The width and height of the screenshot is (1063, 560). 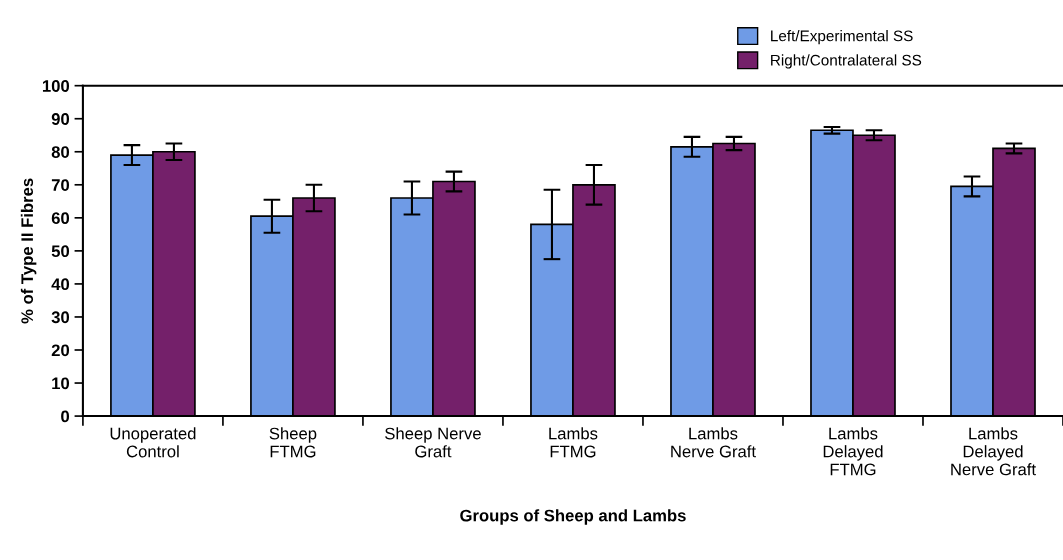 I want to click on y-tick-label: 100, so click(x=56, y=86).